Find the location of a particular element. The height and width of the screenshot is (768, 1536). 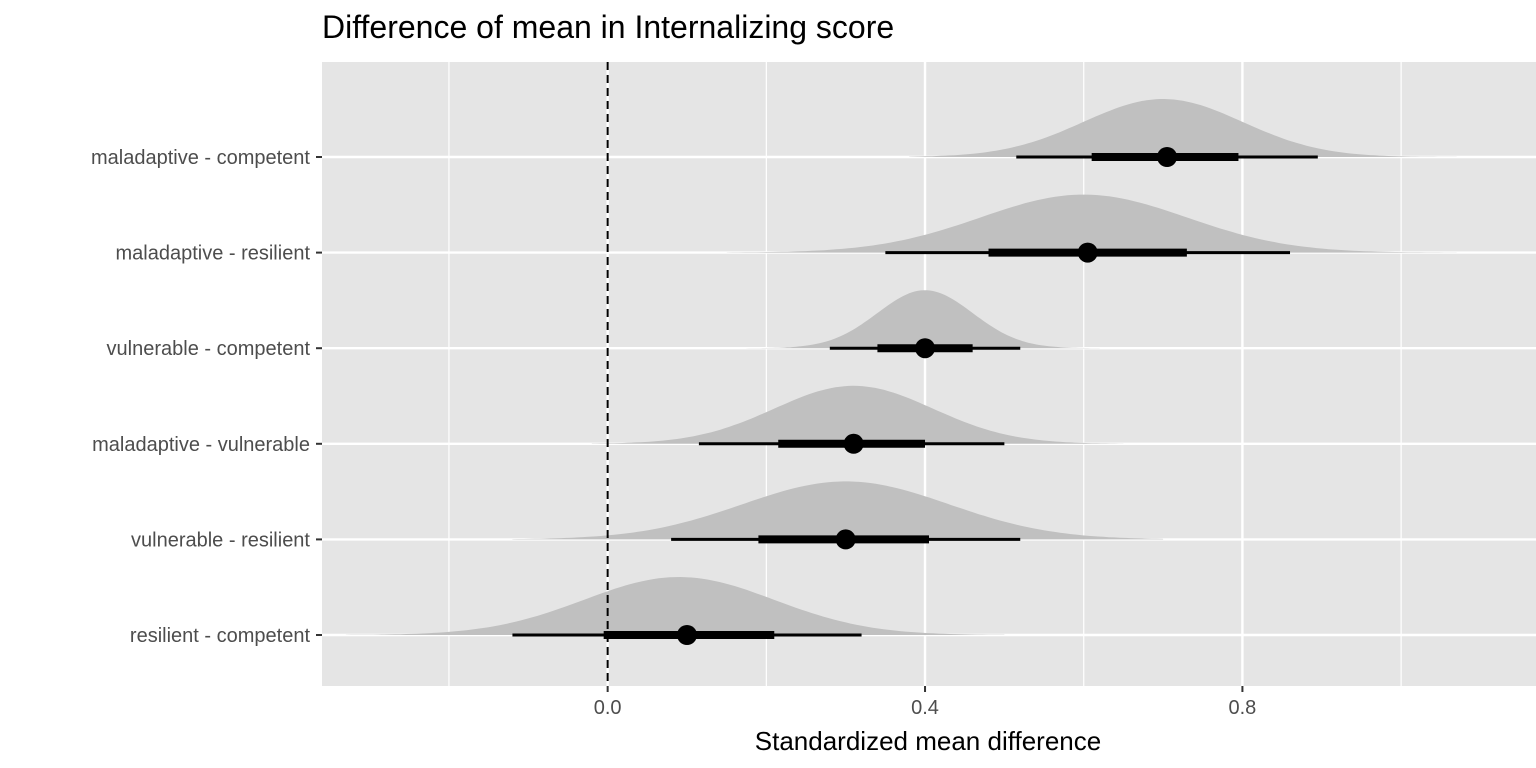

density-vulnerable-vs-competent is located at coordinates (921, 319).